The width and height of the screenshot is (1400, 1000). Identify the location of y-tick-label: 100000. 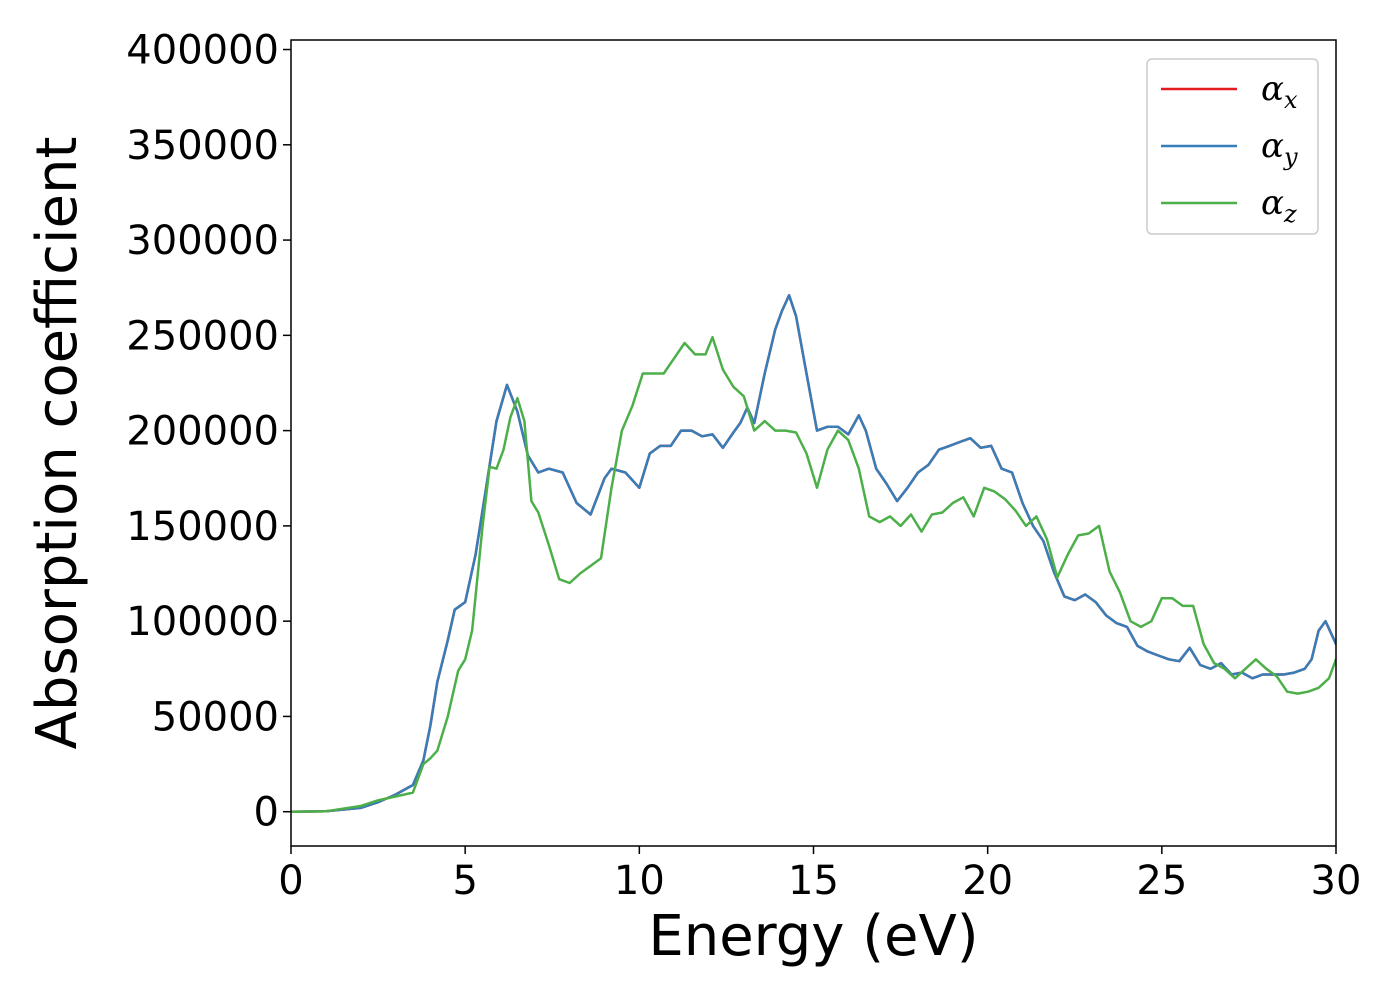
(202, 622).